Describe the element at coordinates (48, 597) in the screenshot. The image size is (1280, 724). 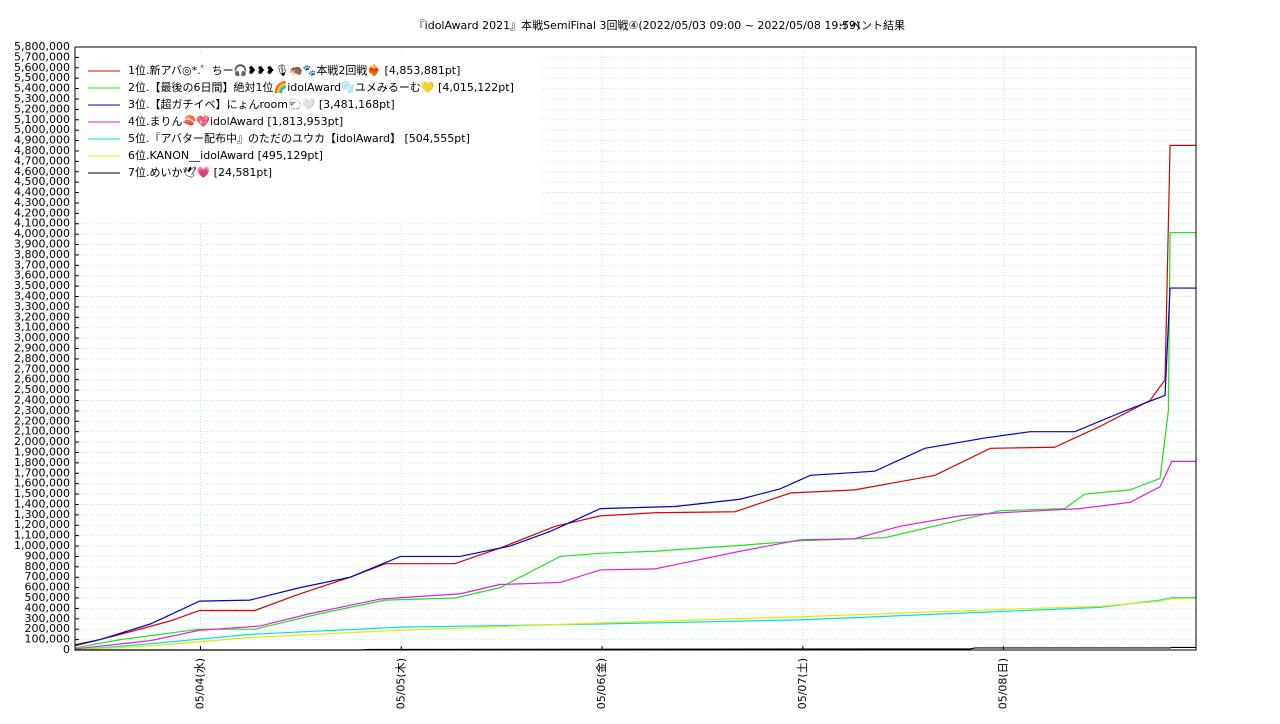
I see `y-tick-label: 500,000` at that location.